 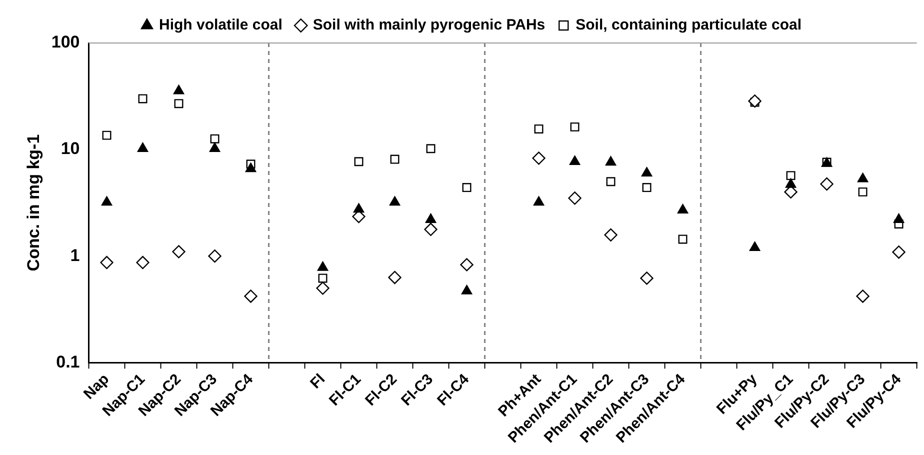 I want to click on y-tick-label: 10, so click(x=70, y=148).